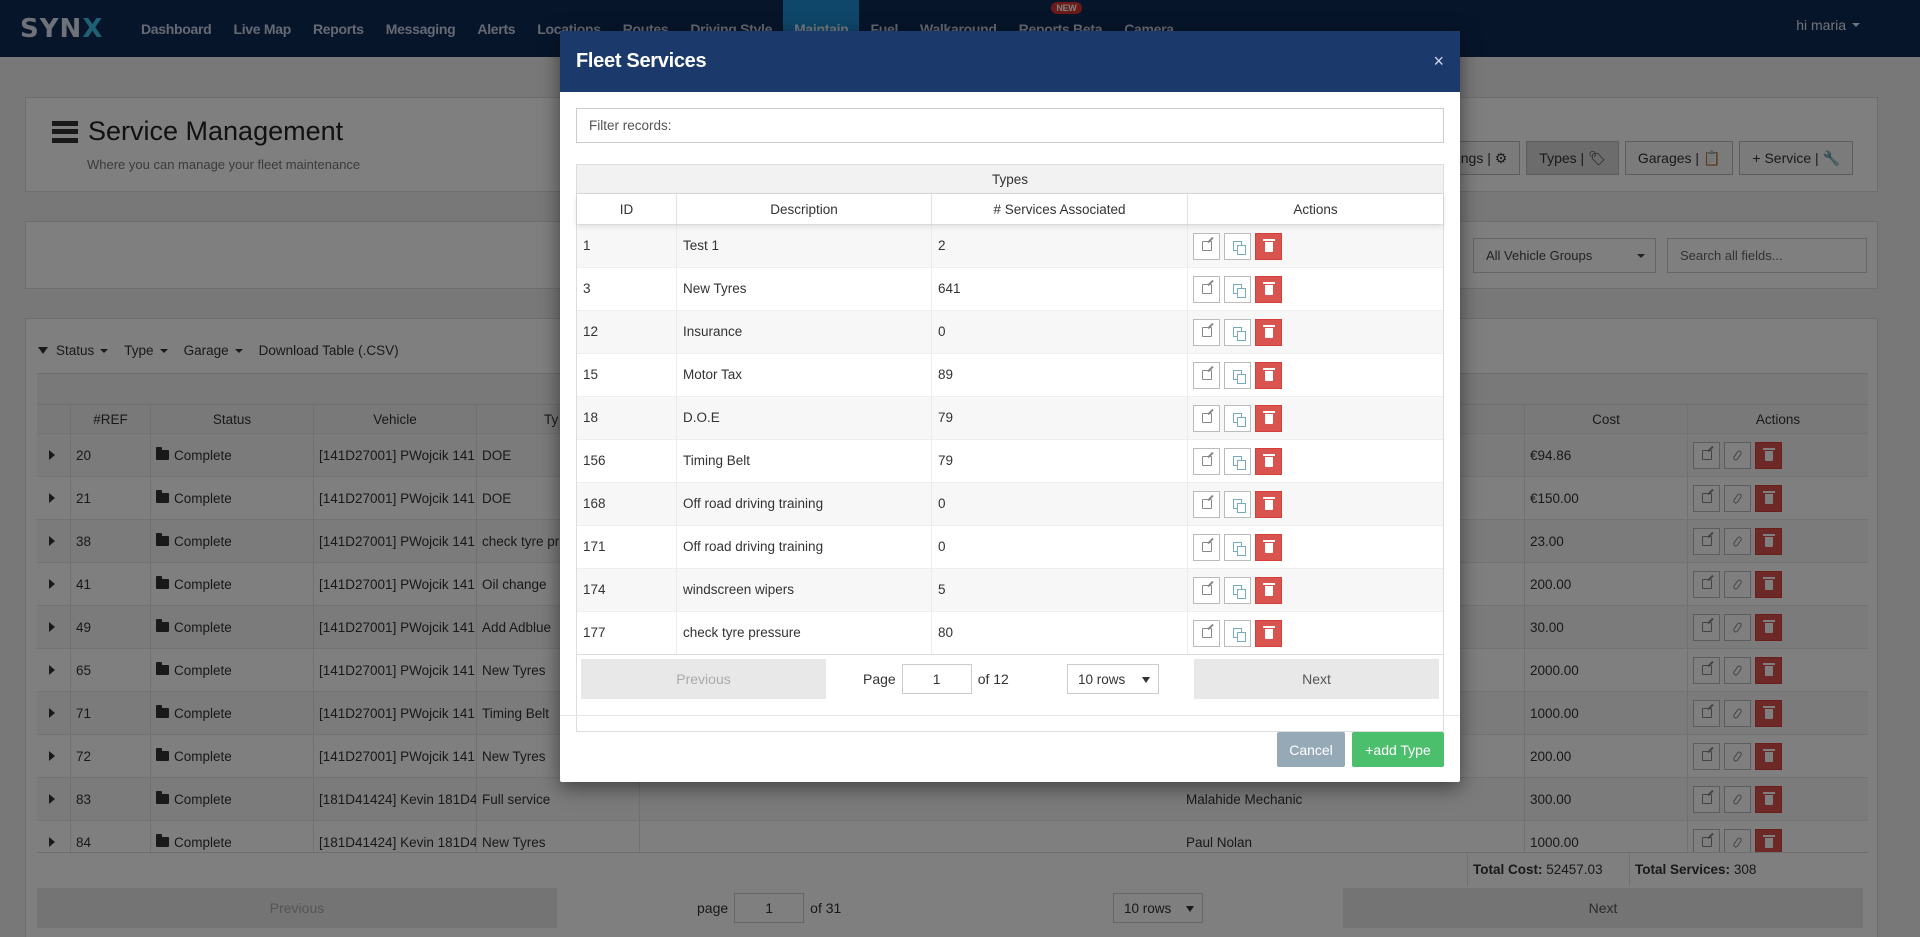 Image resolution: width=1920 pixels, height=937 pixels. What do you see at coordinates (1113, 679) in the screenshot?
I see `modal-rows-select: 10 rows` at bounding box center [1113, 679].